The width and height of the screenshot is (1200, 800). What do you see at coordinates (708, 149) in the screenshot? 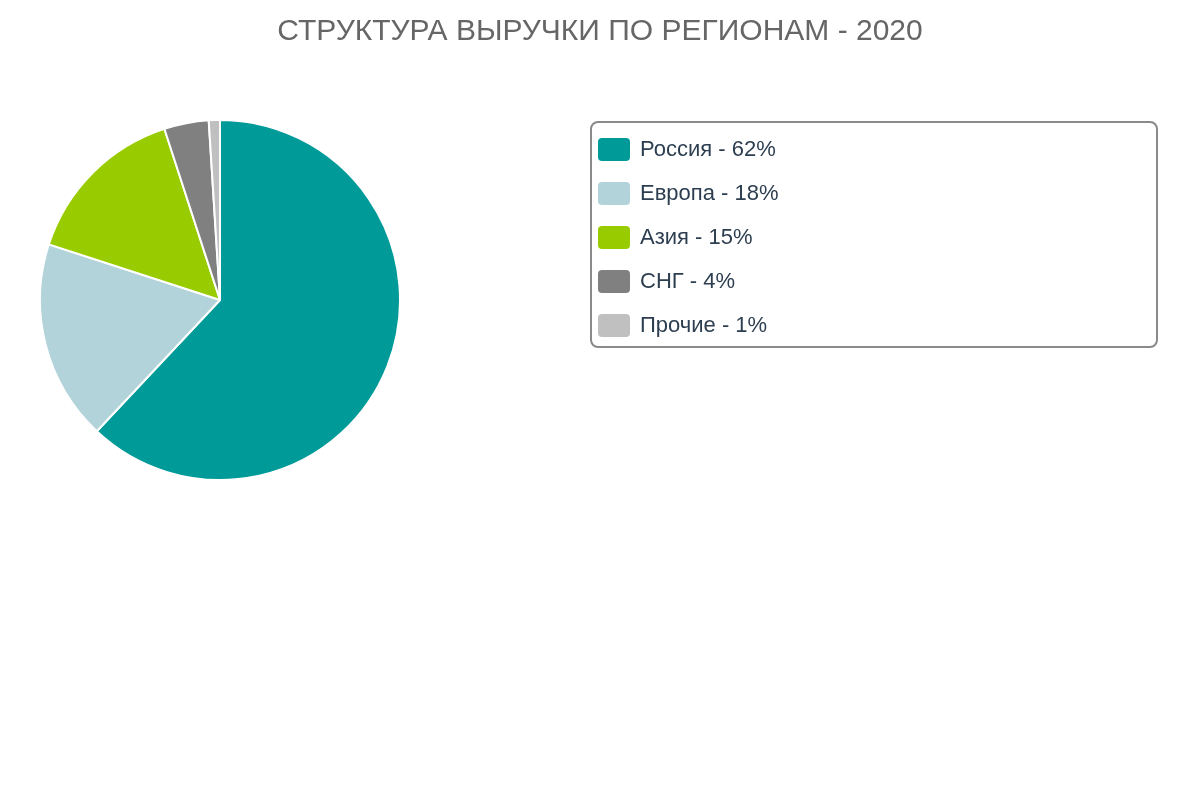
I see `legend-label: Россия - 62%` at bounding box center [708, 149].